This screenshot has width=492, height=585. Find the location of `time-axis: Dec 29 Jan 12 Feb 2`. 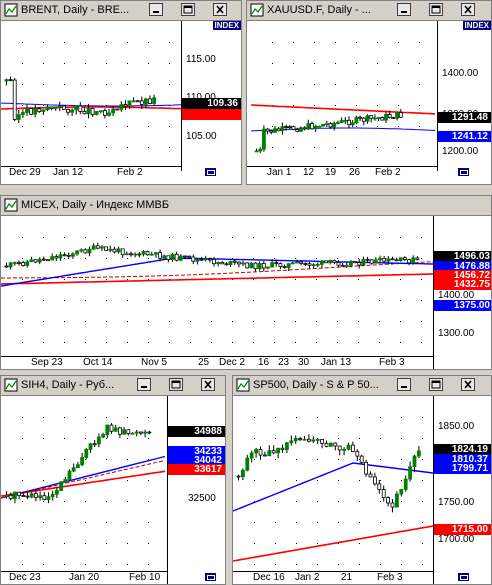

time-axis: Dec 29 Jan 12 Feb 2 is located at coordinates (91, 172).